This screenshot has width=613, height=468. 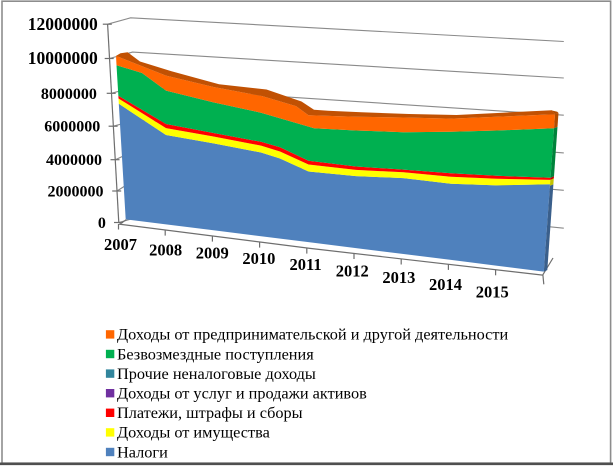 I want to click on svg-text: Налоги, so click(x=142, y=451).